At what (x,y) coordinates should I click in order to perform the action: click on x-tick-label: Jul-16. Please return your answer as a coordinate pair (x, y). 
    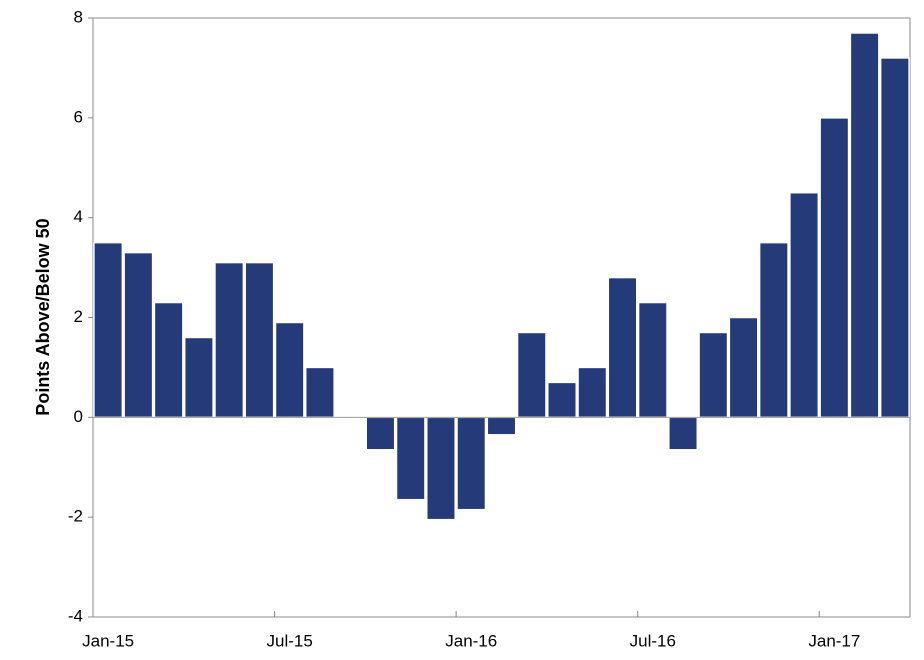
    Looking at the image, I should click on (653, 640).